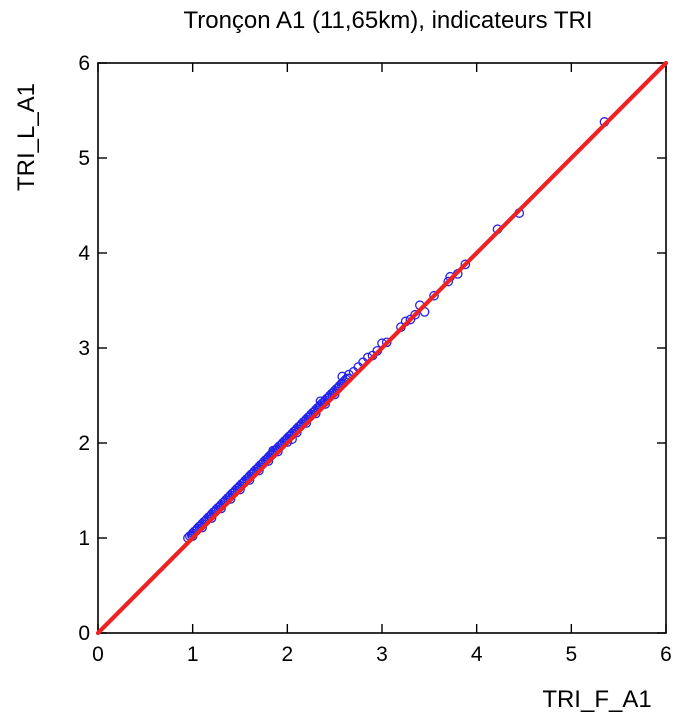 The width and height of the screenshot is (677, 718). I want to click on y-axis-label: TRI_L_A1, so click(26, 137).